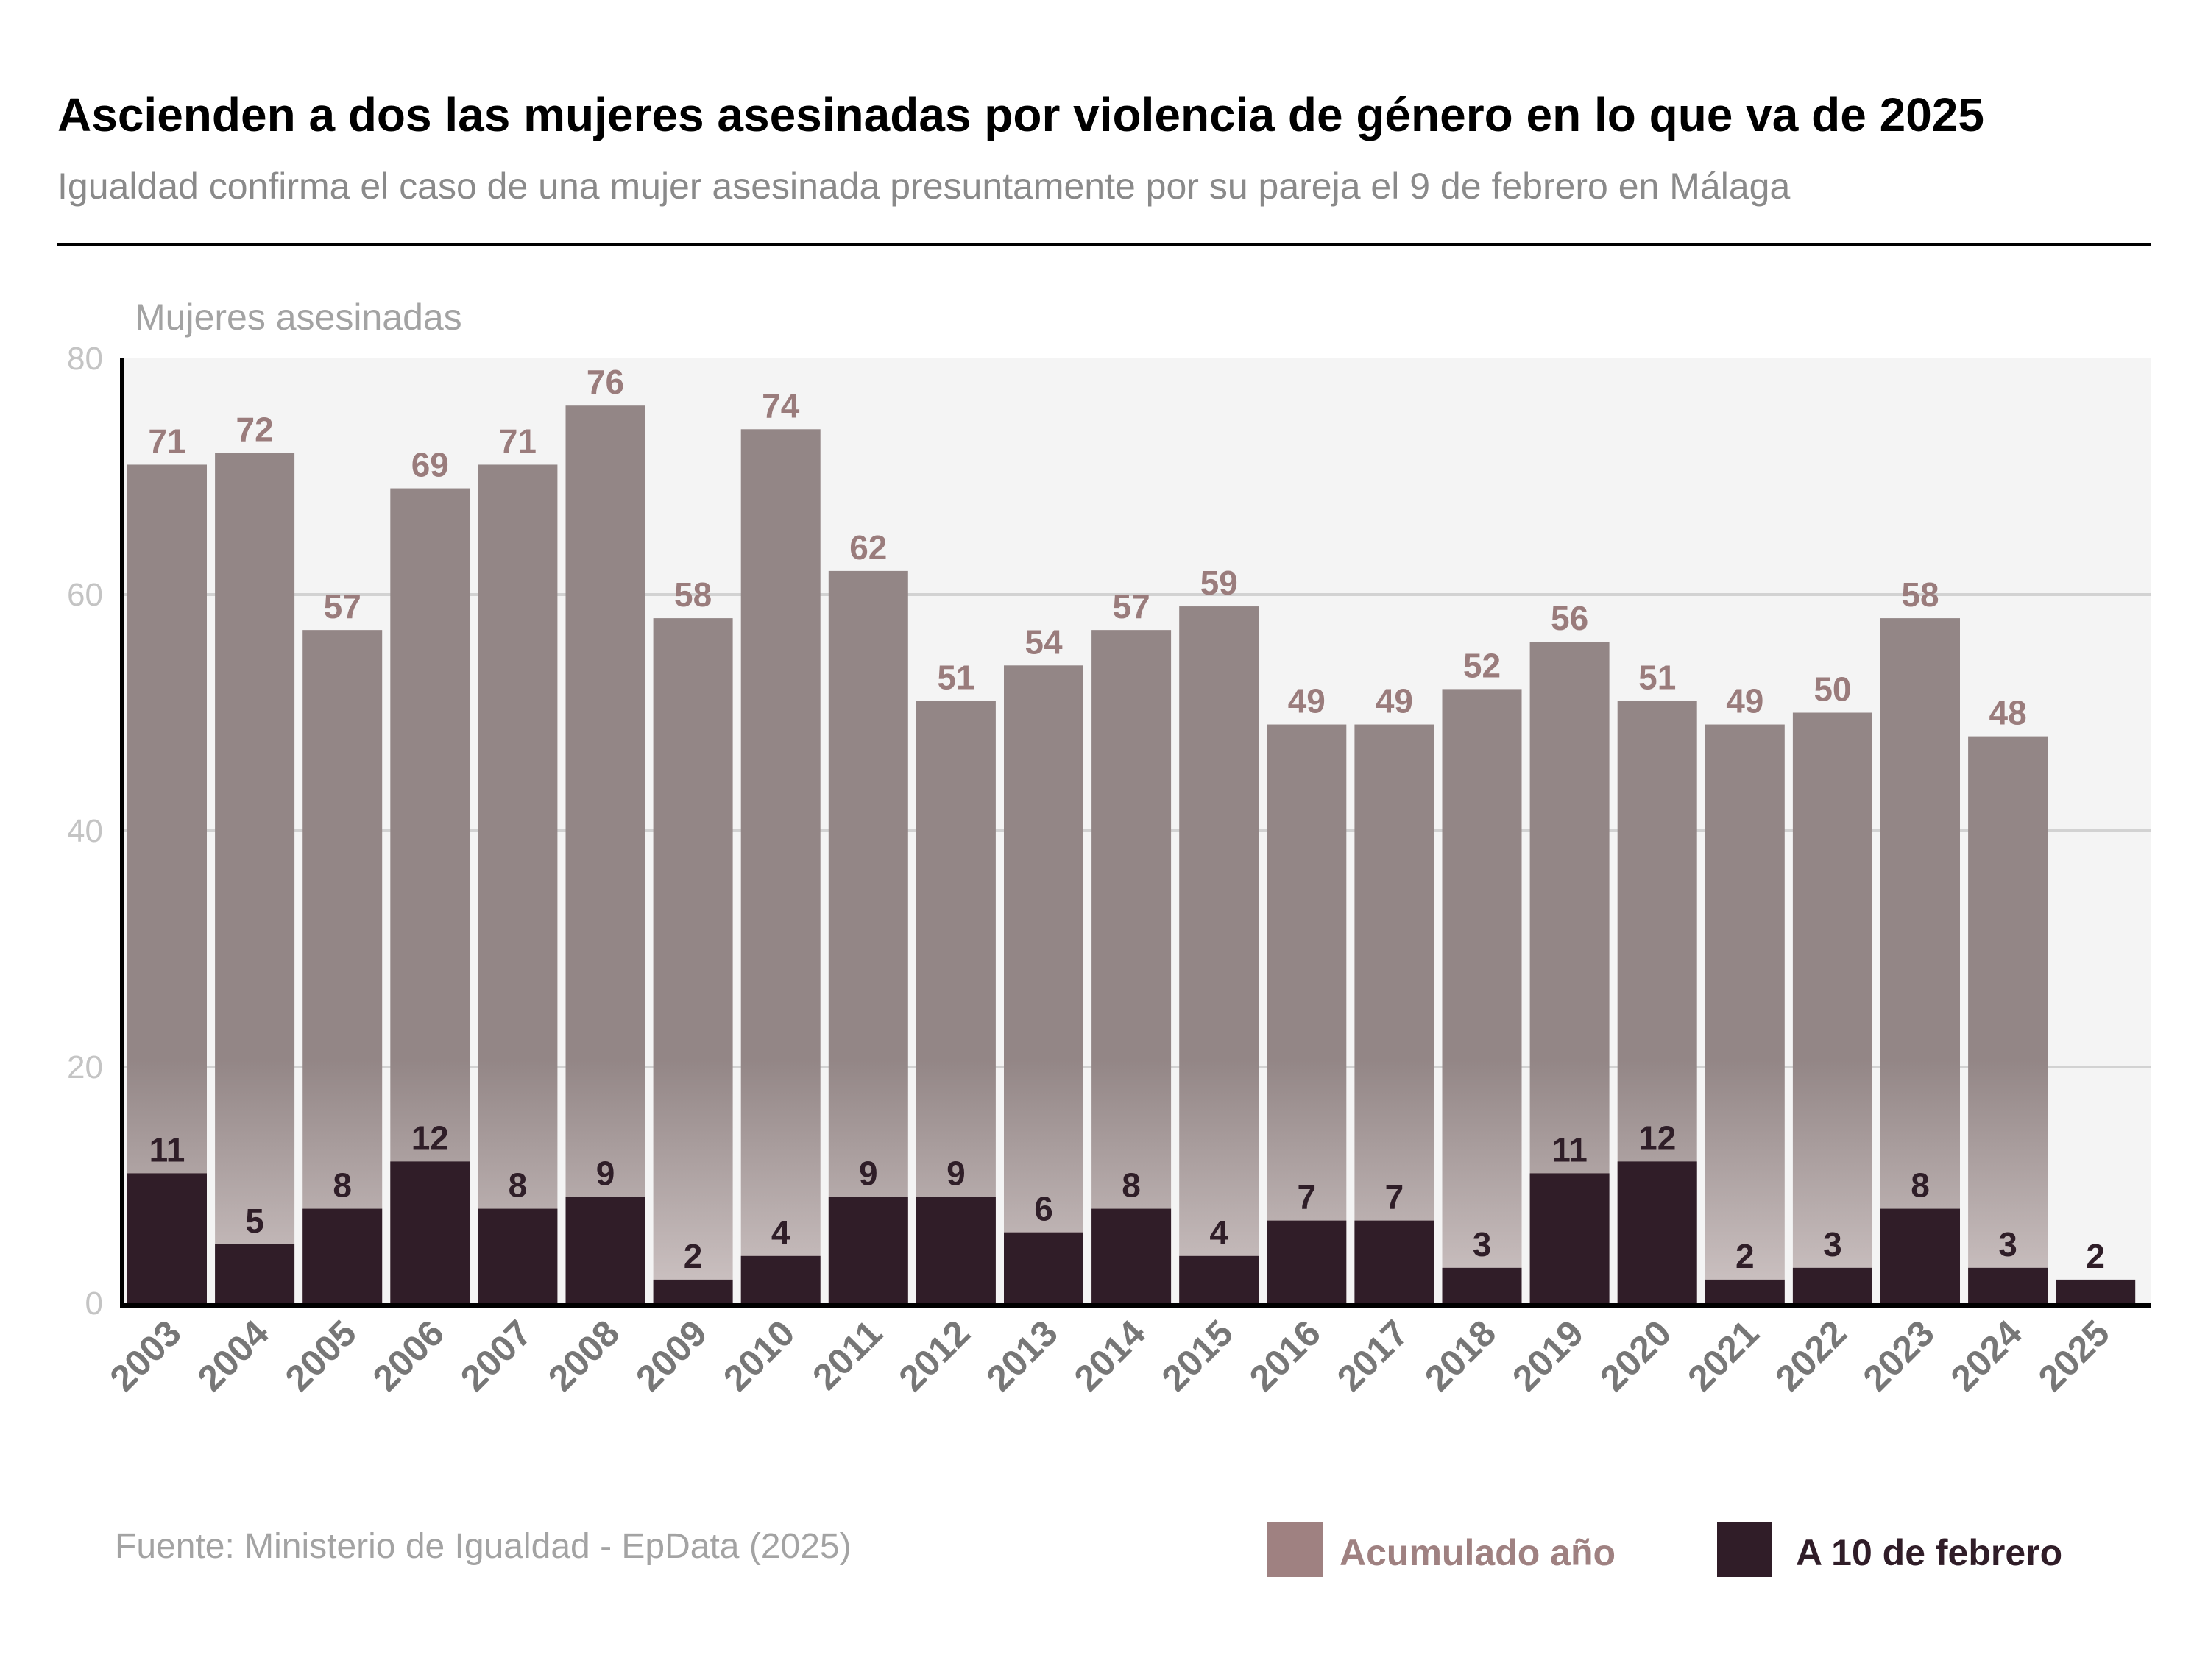 The image size is (2208, 1680). Describe the element at coordinates (1657, 1138) in the screenshot. I see `value-label-febrero-2020: 12` at that location.